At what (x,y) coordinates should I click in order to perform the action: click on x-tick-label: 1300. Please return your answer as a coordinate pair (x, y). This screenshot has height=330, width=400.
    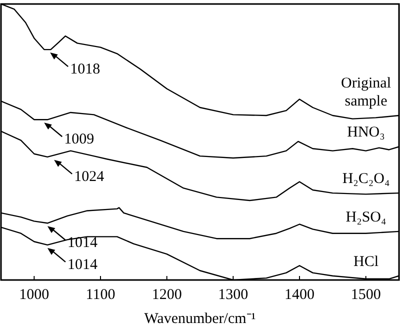
    Looking at the image, I should click on (233, 294).